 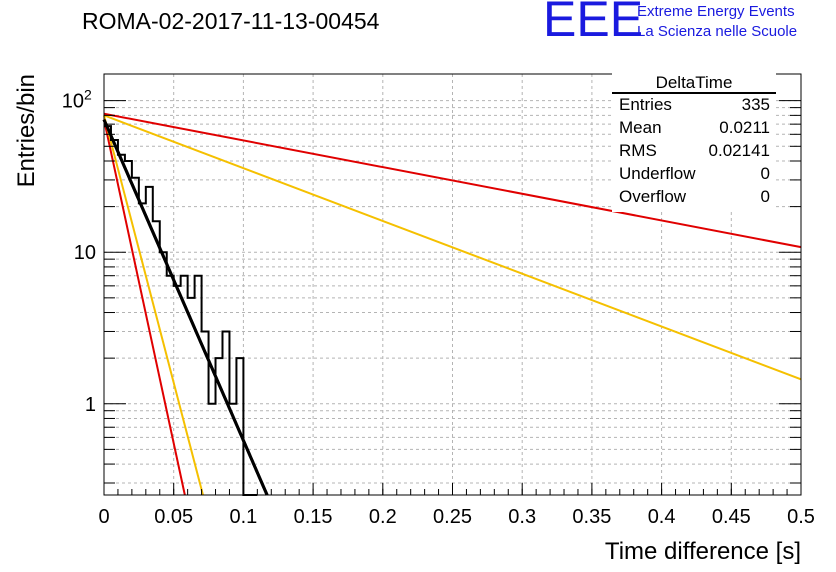 What do you see at coordinates (243, 517) in the screenshot?
I see `x-tick-label: 0.1` at bounding box center [243, 517].